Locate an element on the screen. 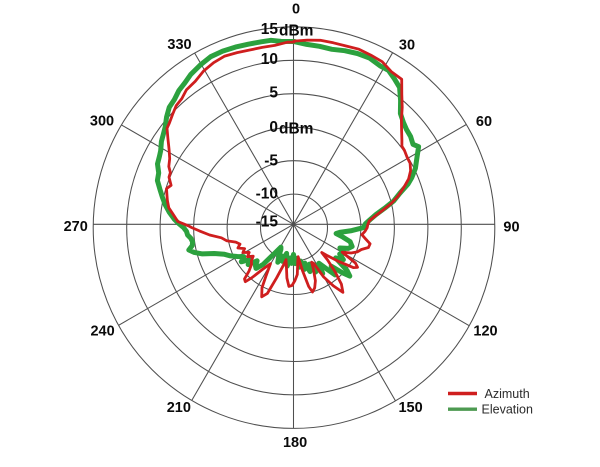  svg-text: 150 is located at coordinates (410, 408).